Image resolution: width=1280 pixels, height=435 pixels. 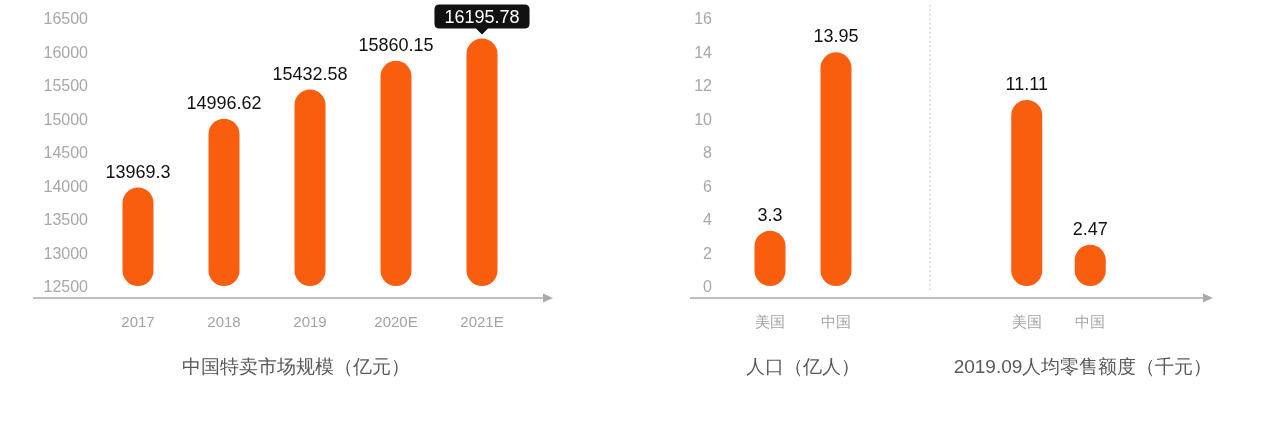 What do you see at coordinates (770, 214) in the screenshot?
I see `data-label: 3.3` at bounding box center [770, 214].